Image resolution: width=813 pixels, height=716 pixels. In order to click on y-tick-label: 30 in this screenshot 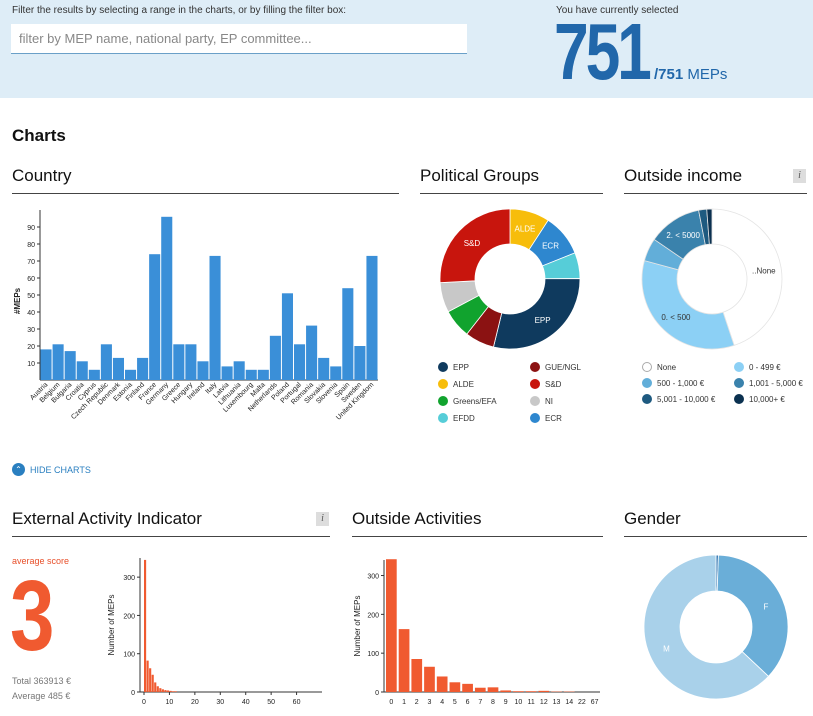, I will do `click(31, 330)`.